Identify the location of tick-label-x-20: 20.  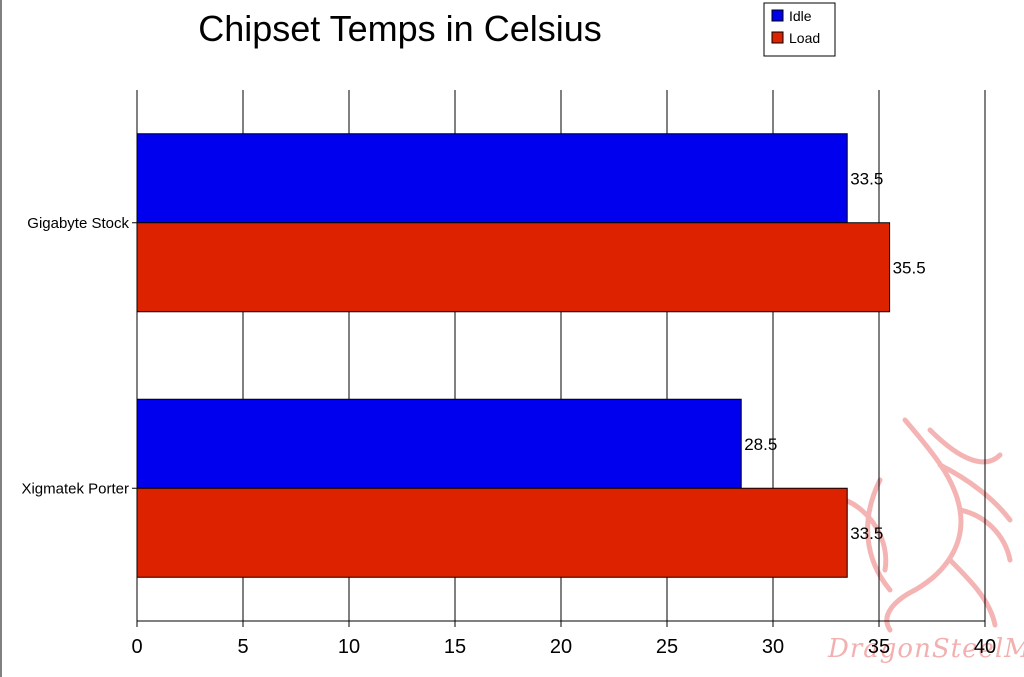
(561, 647).